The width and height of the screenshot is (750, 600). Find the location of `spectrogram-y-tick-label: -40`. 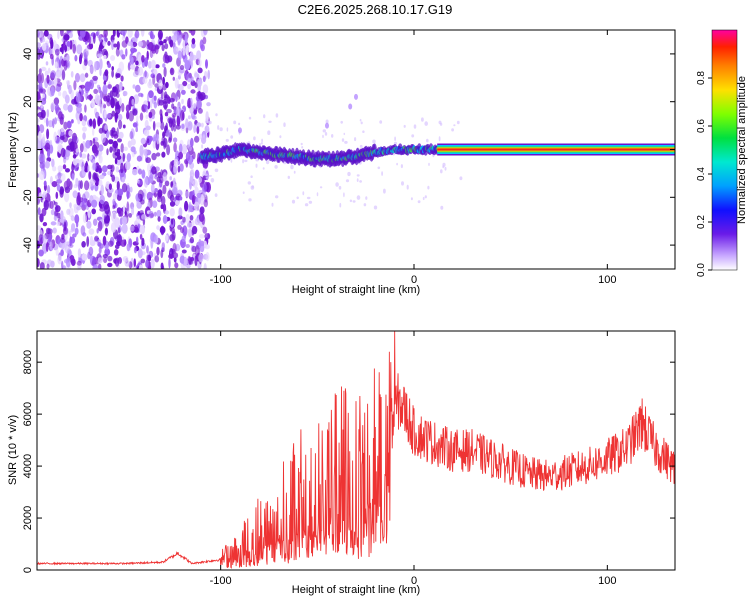

spectrogram-y-tick-label: -40 is located at coordinates (28, 245).